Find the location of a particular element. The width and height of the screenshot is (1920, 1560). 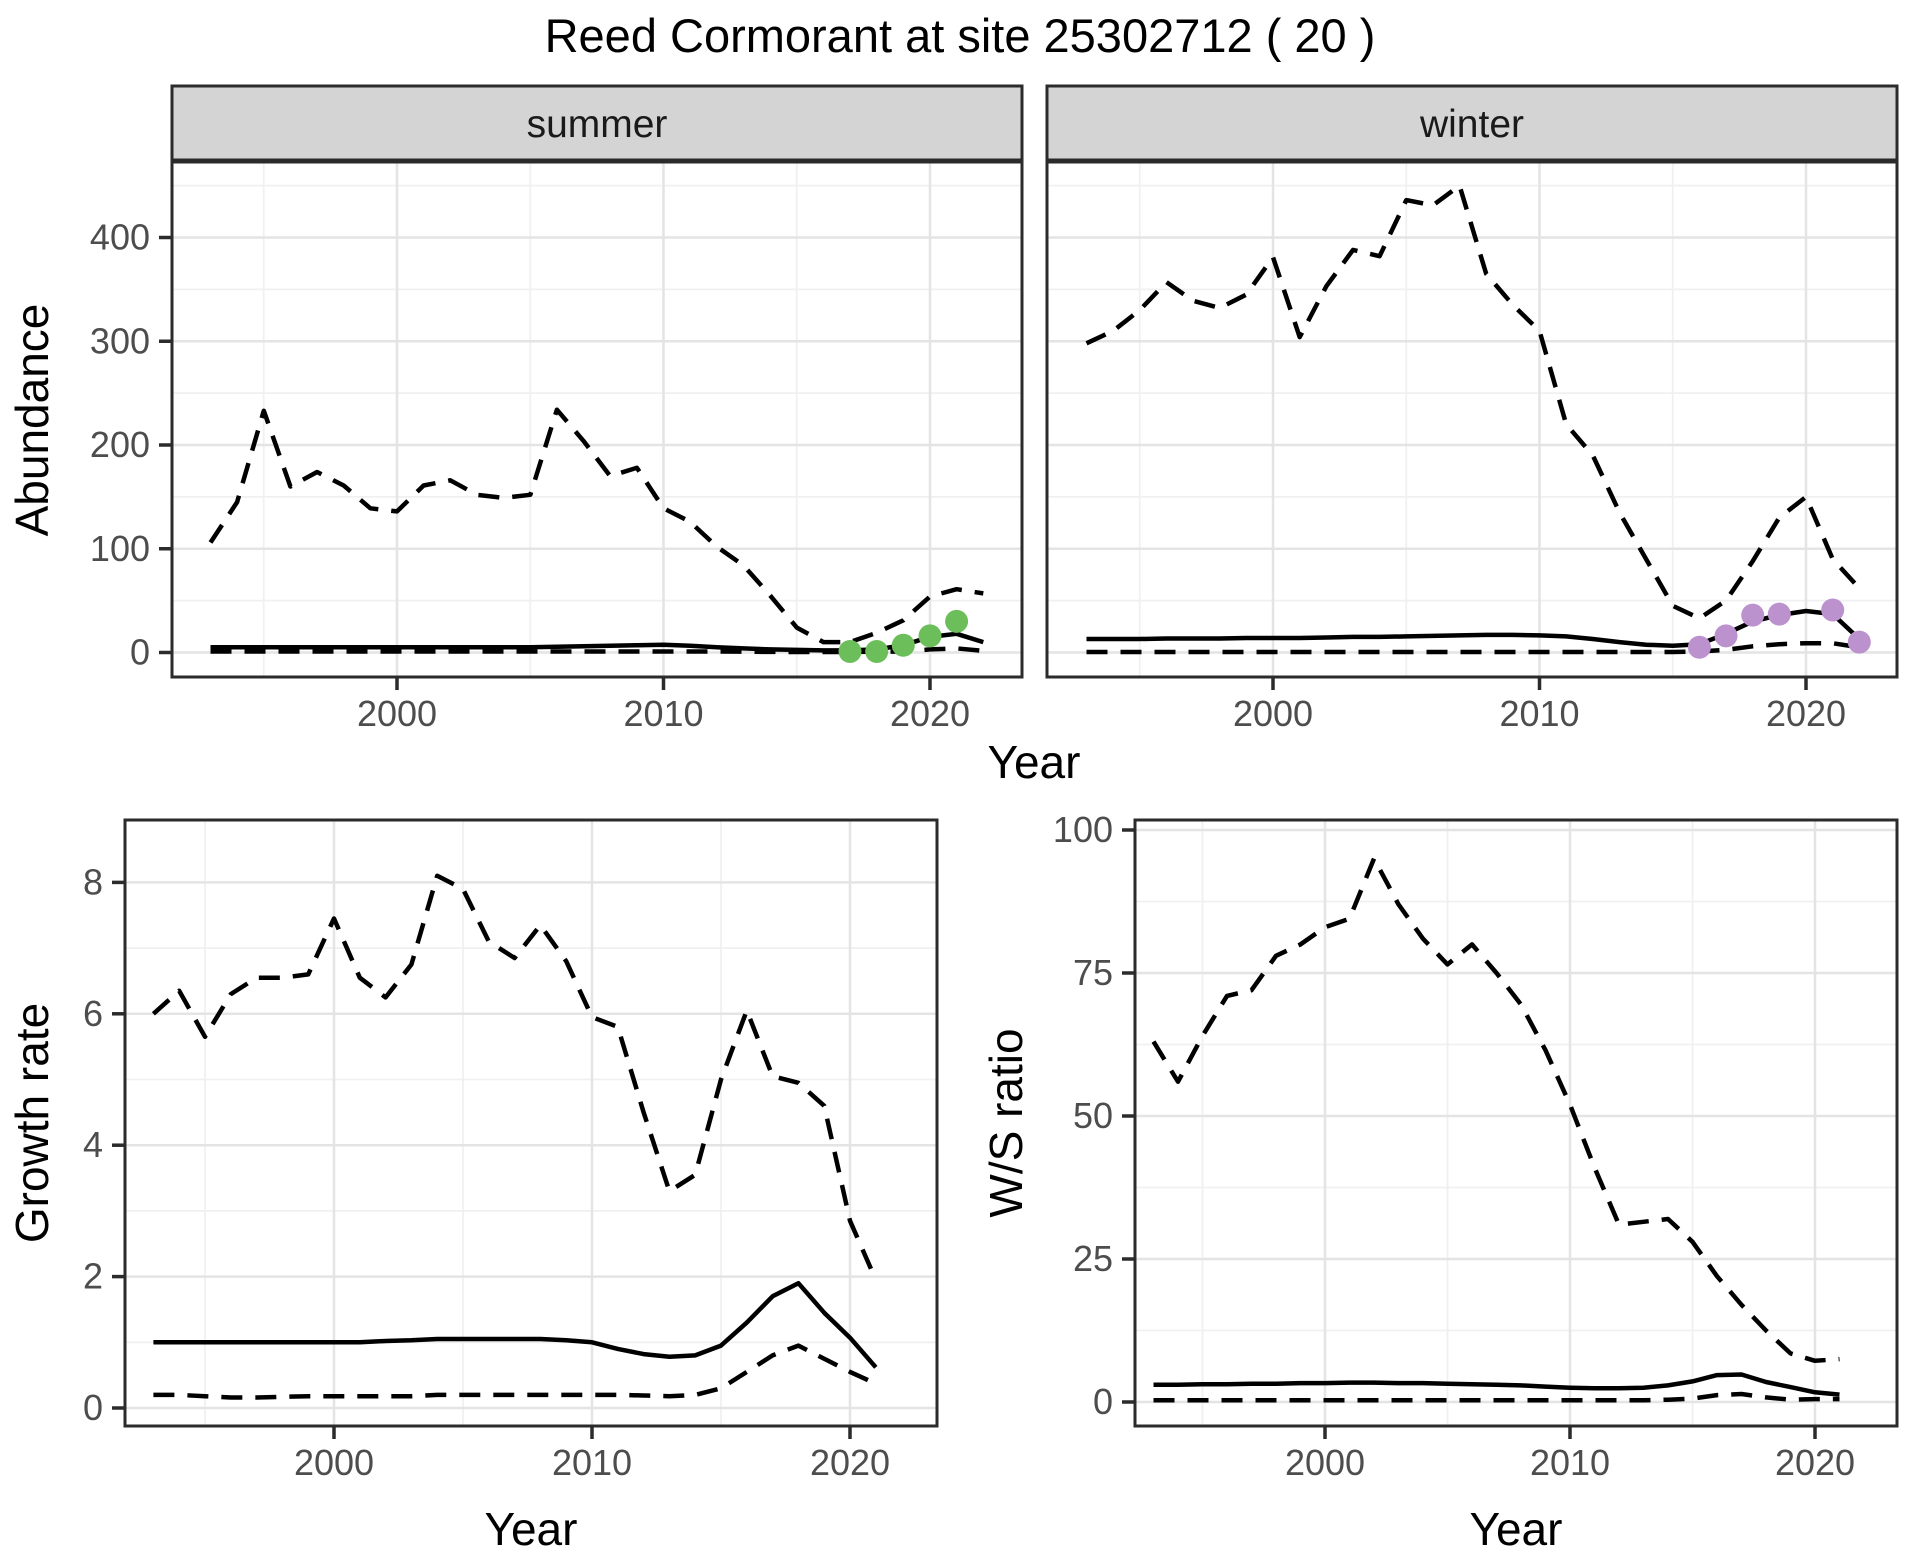

x-axis-title-year-top: Year is located at coordinates (1034, 762).